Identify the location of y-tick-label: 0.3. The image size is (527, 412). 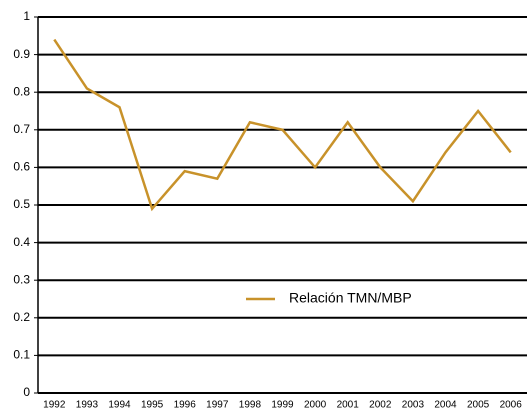
(21, 279).